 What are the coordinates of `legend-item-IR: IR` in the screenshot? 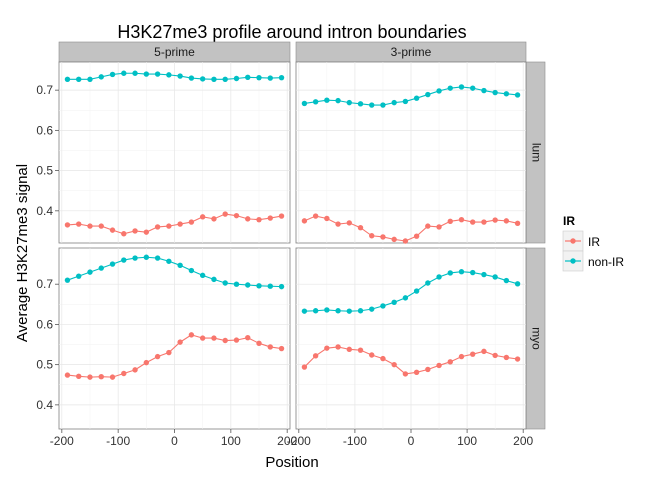 It's located at (581, 241).